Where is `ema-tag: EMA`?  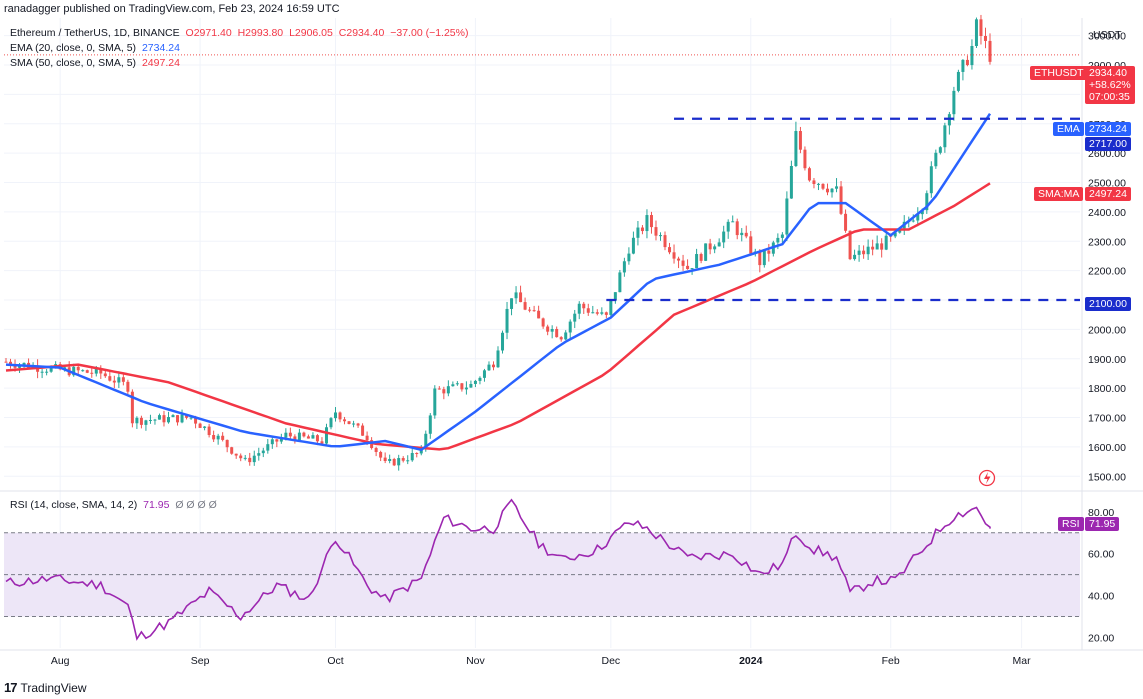
ema-tag: EMA is located at coordinates (1068, 129).